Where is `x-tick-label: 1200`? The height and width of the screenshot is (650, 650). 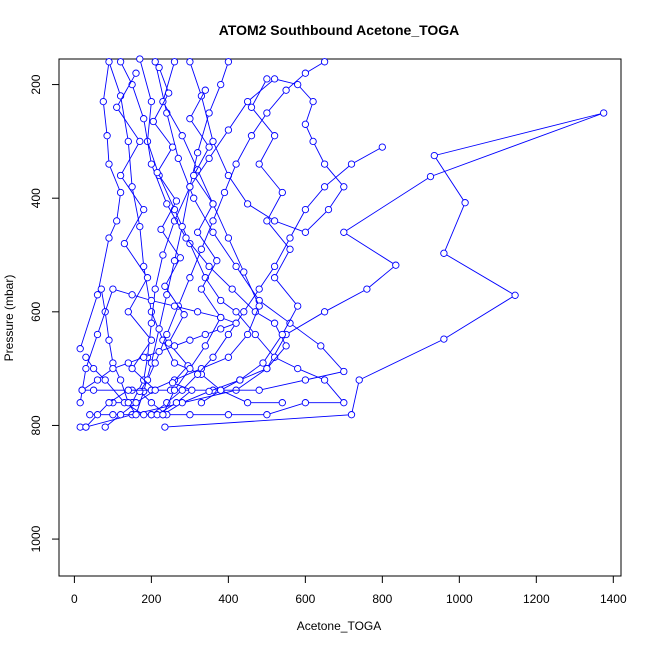 x-tick-label: 1200 is located at coordinates (536, 599).